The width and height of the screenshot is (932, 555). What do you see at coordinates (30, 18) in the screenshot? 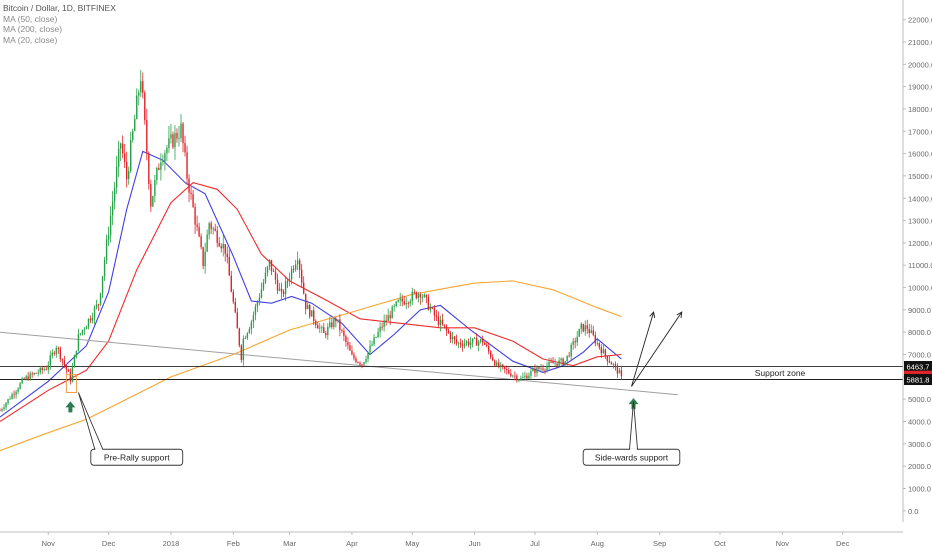
I see `indicator-ma50: MA (50, close)` at bounding box center [30, 18].